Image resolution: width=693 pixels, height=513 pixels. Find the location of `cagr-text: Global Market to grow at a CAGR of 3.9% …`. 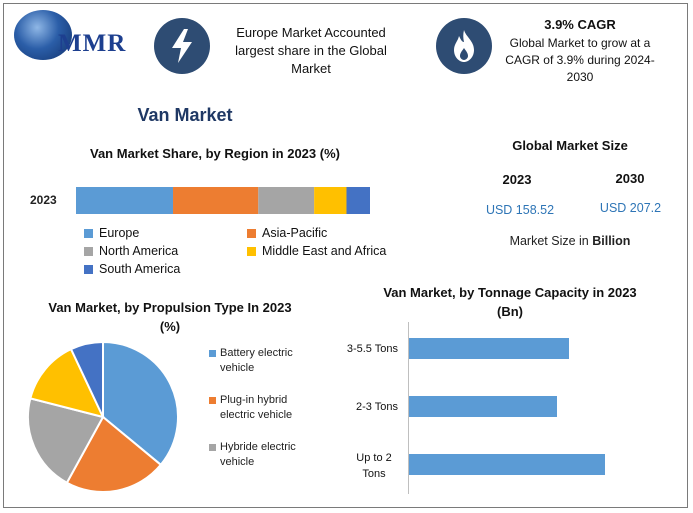

cagr-text: Global Market to grow at a CAGR of 3.9% … is located at coordinates (580, 60).